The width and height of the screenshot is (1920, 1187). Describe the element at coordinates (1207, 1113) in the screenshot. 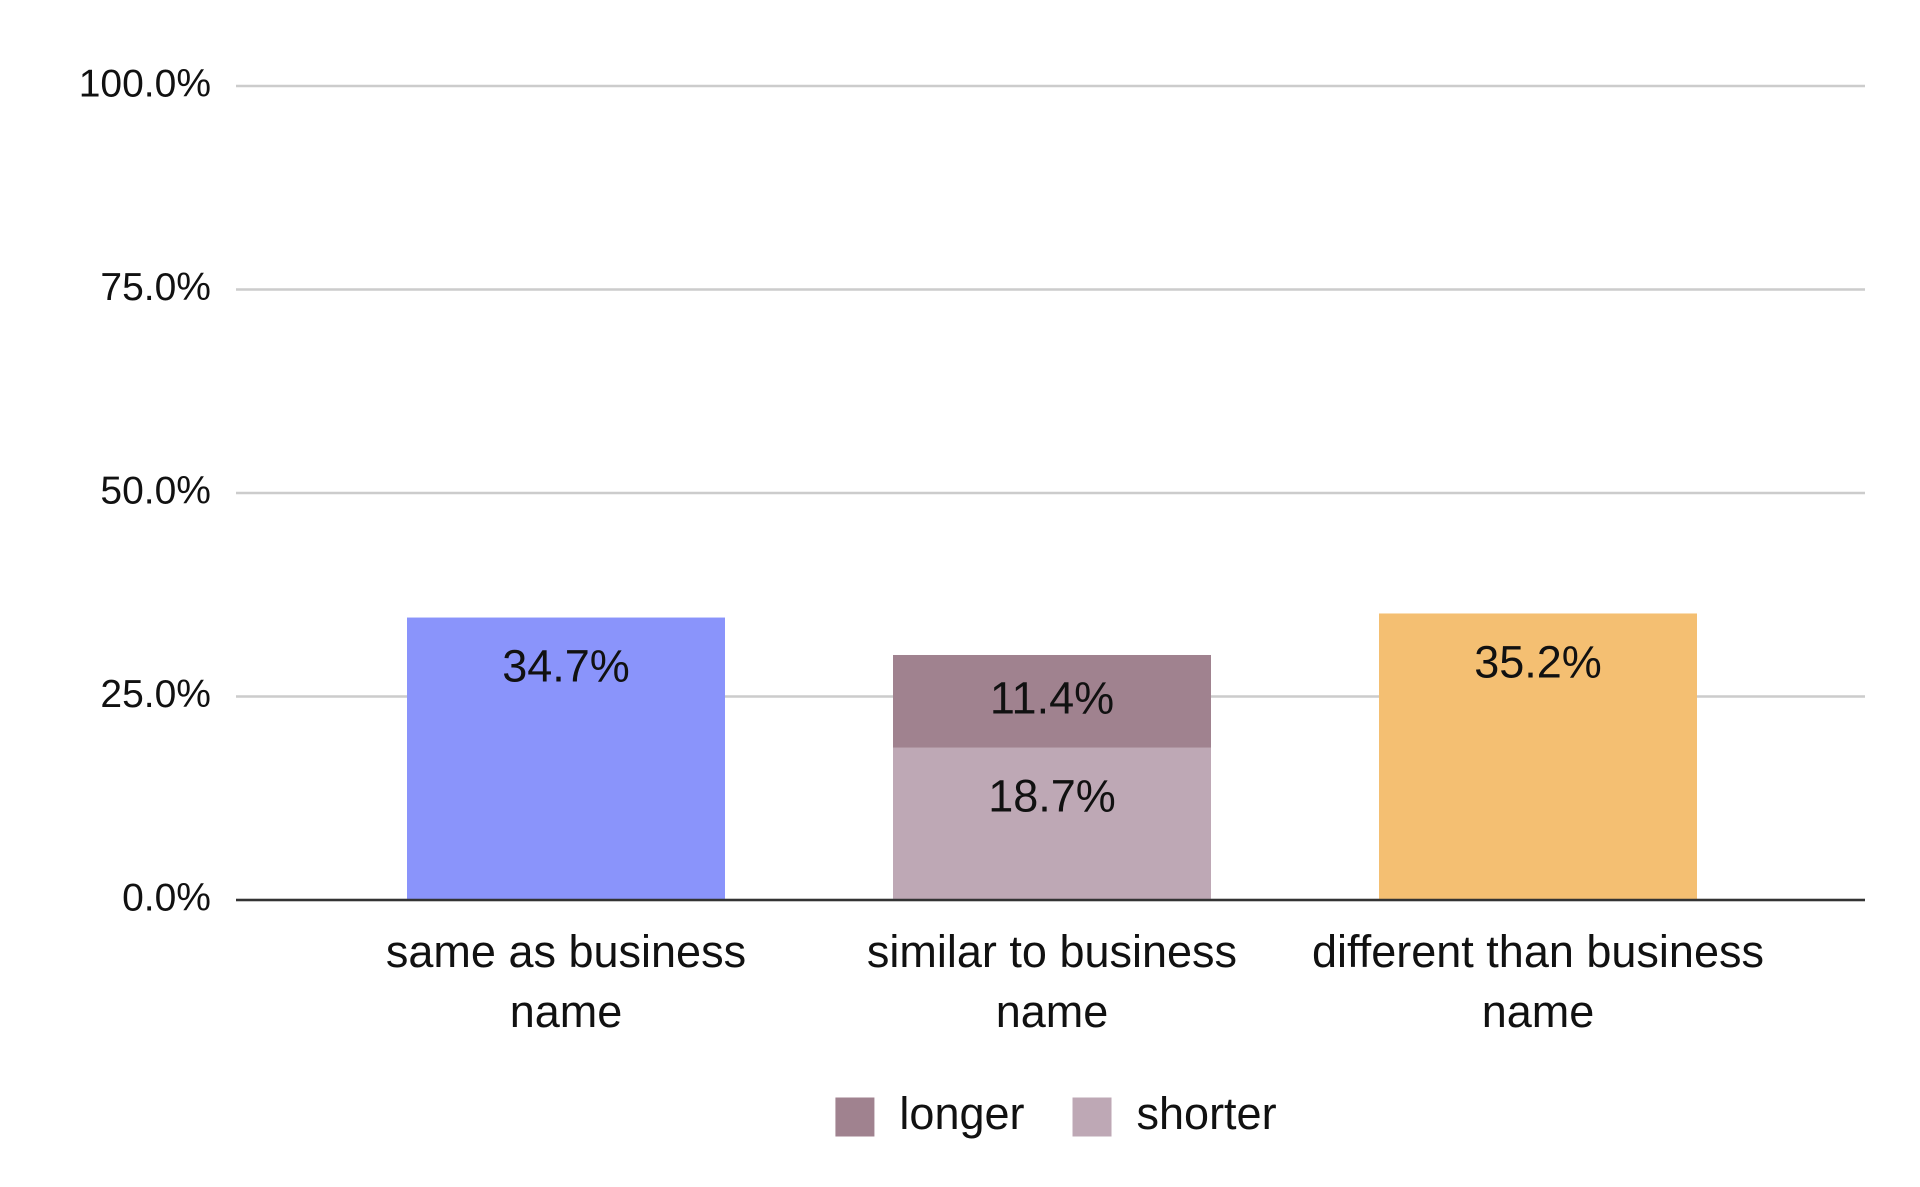

I see `legend-label: shorter` at that location.